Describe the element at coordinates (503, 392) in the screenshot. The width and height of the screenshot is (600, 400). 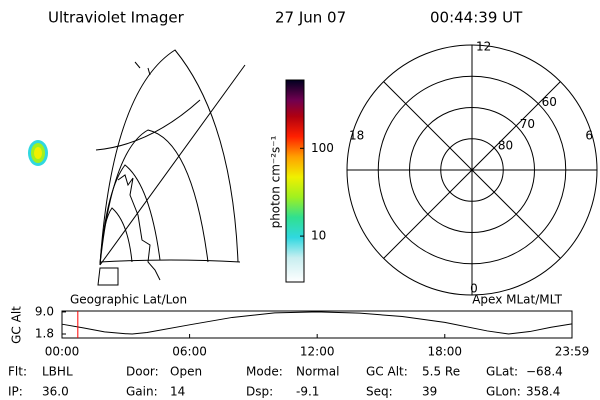
I see `field-label: GLon:` at that location.